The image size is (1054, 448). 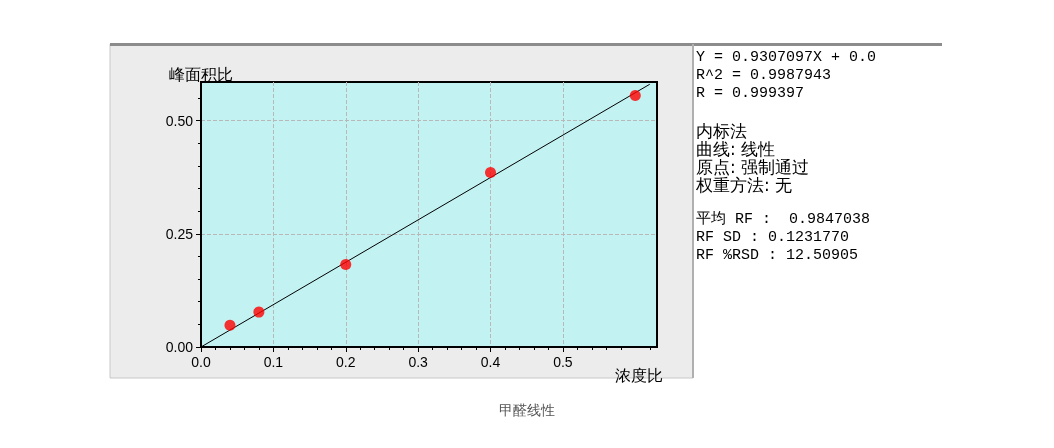 What do you see at coordinates (721, 130) in the screenshot?
I see `text: 内标法` at bounding box center [721, 130].